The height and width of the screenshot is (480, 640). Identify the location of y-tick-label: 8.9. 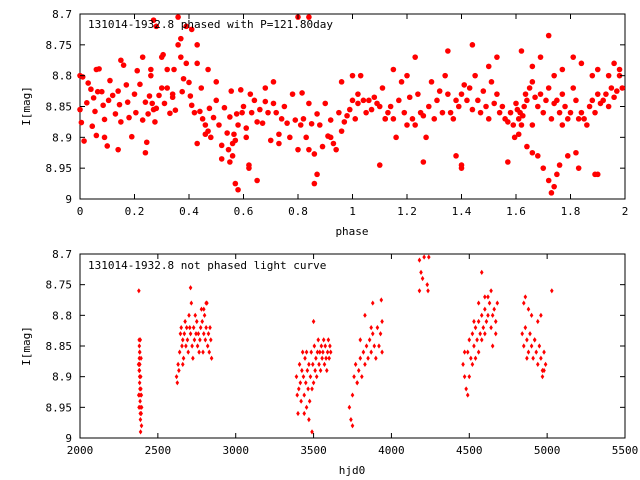
(62, 137).